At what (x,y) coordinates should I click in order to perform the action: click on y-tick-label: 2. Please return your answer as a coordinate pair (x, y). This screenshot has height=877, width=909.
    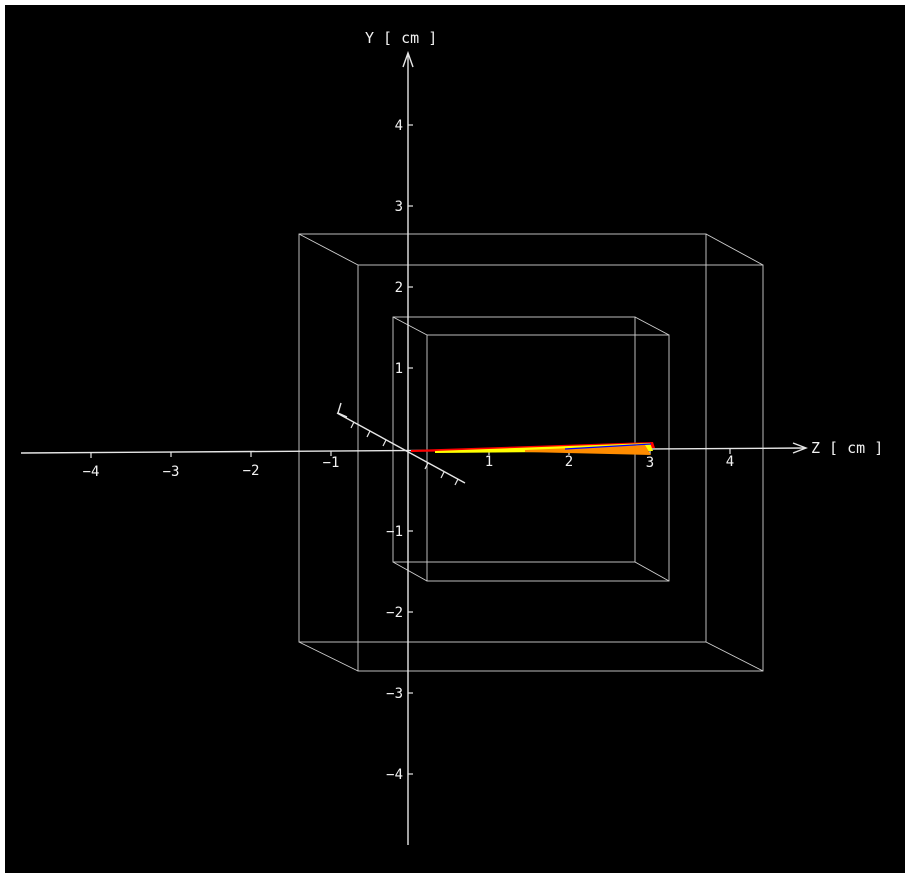
    Looking at the image, I should click on (399, 288).